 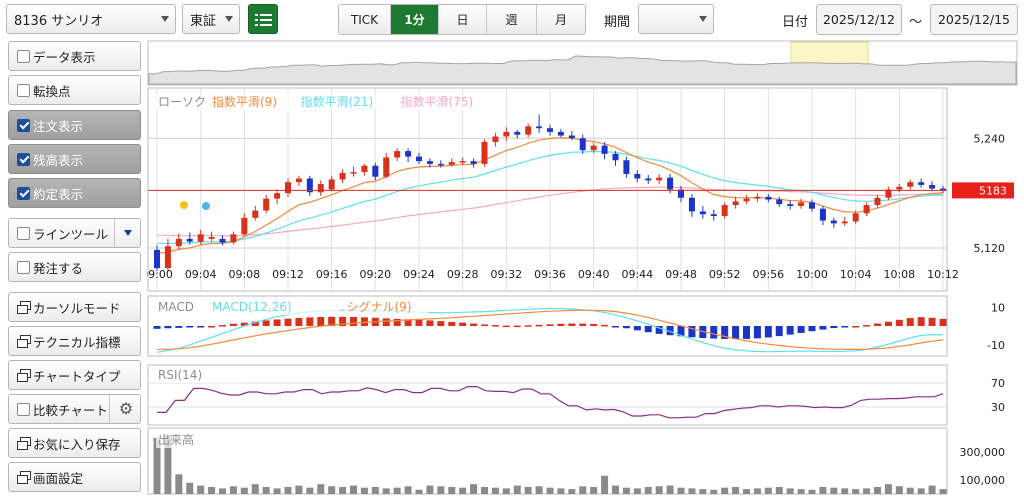 I want to click on date-to-input: 2025/12/15, so click(x=974, y=19).